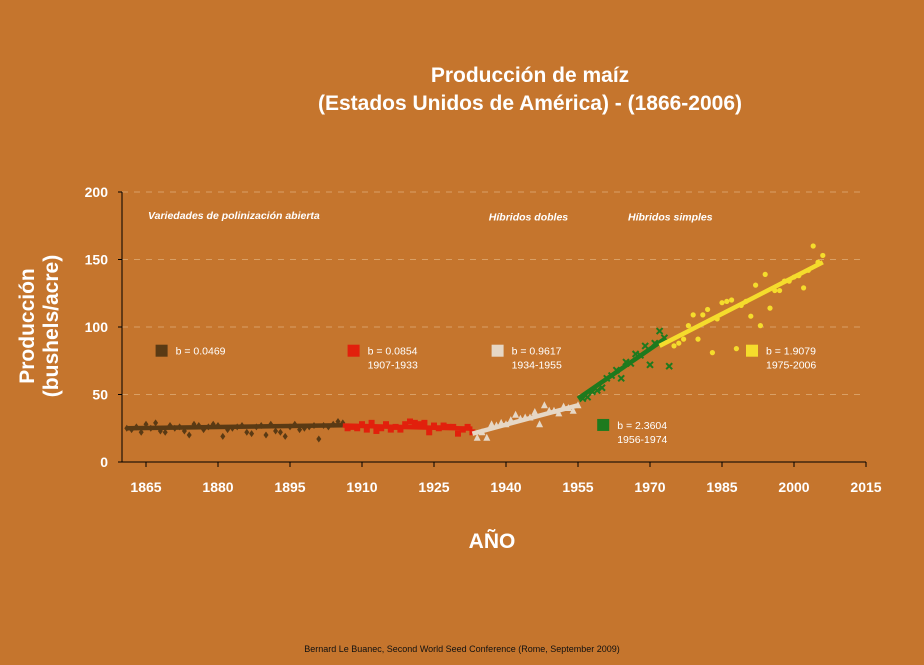 This screenshot has width=924, height=665. Describe the element at coordinates (674, 346) in the screenshot. I see `point-s4-1975` at that location.